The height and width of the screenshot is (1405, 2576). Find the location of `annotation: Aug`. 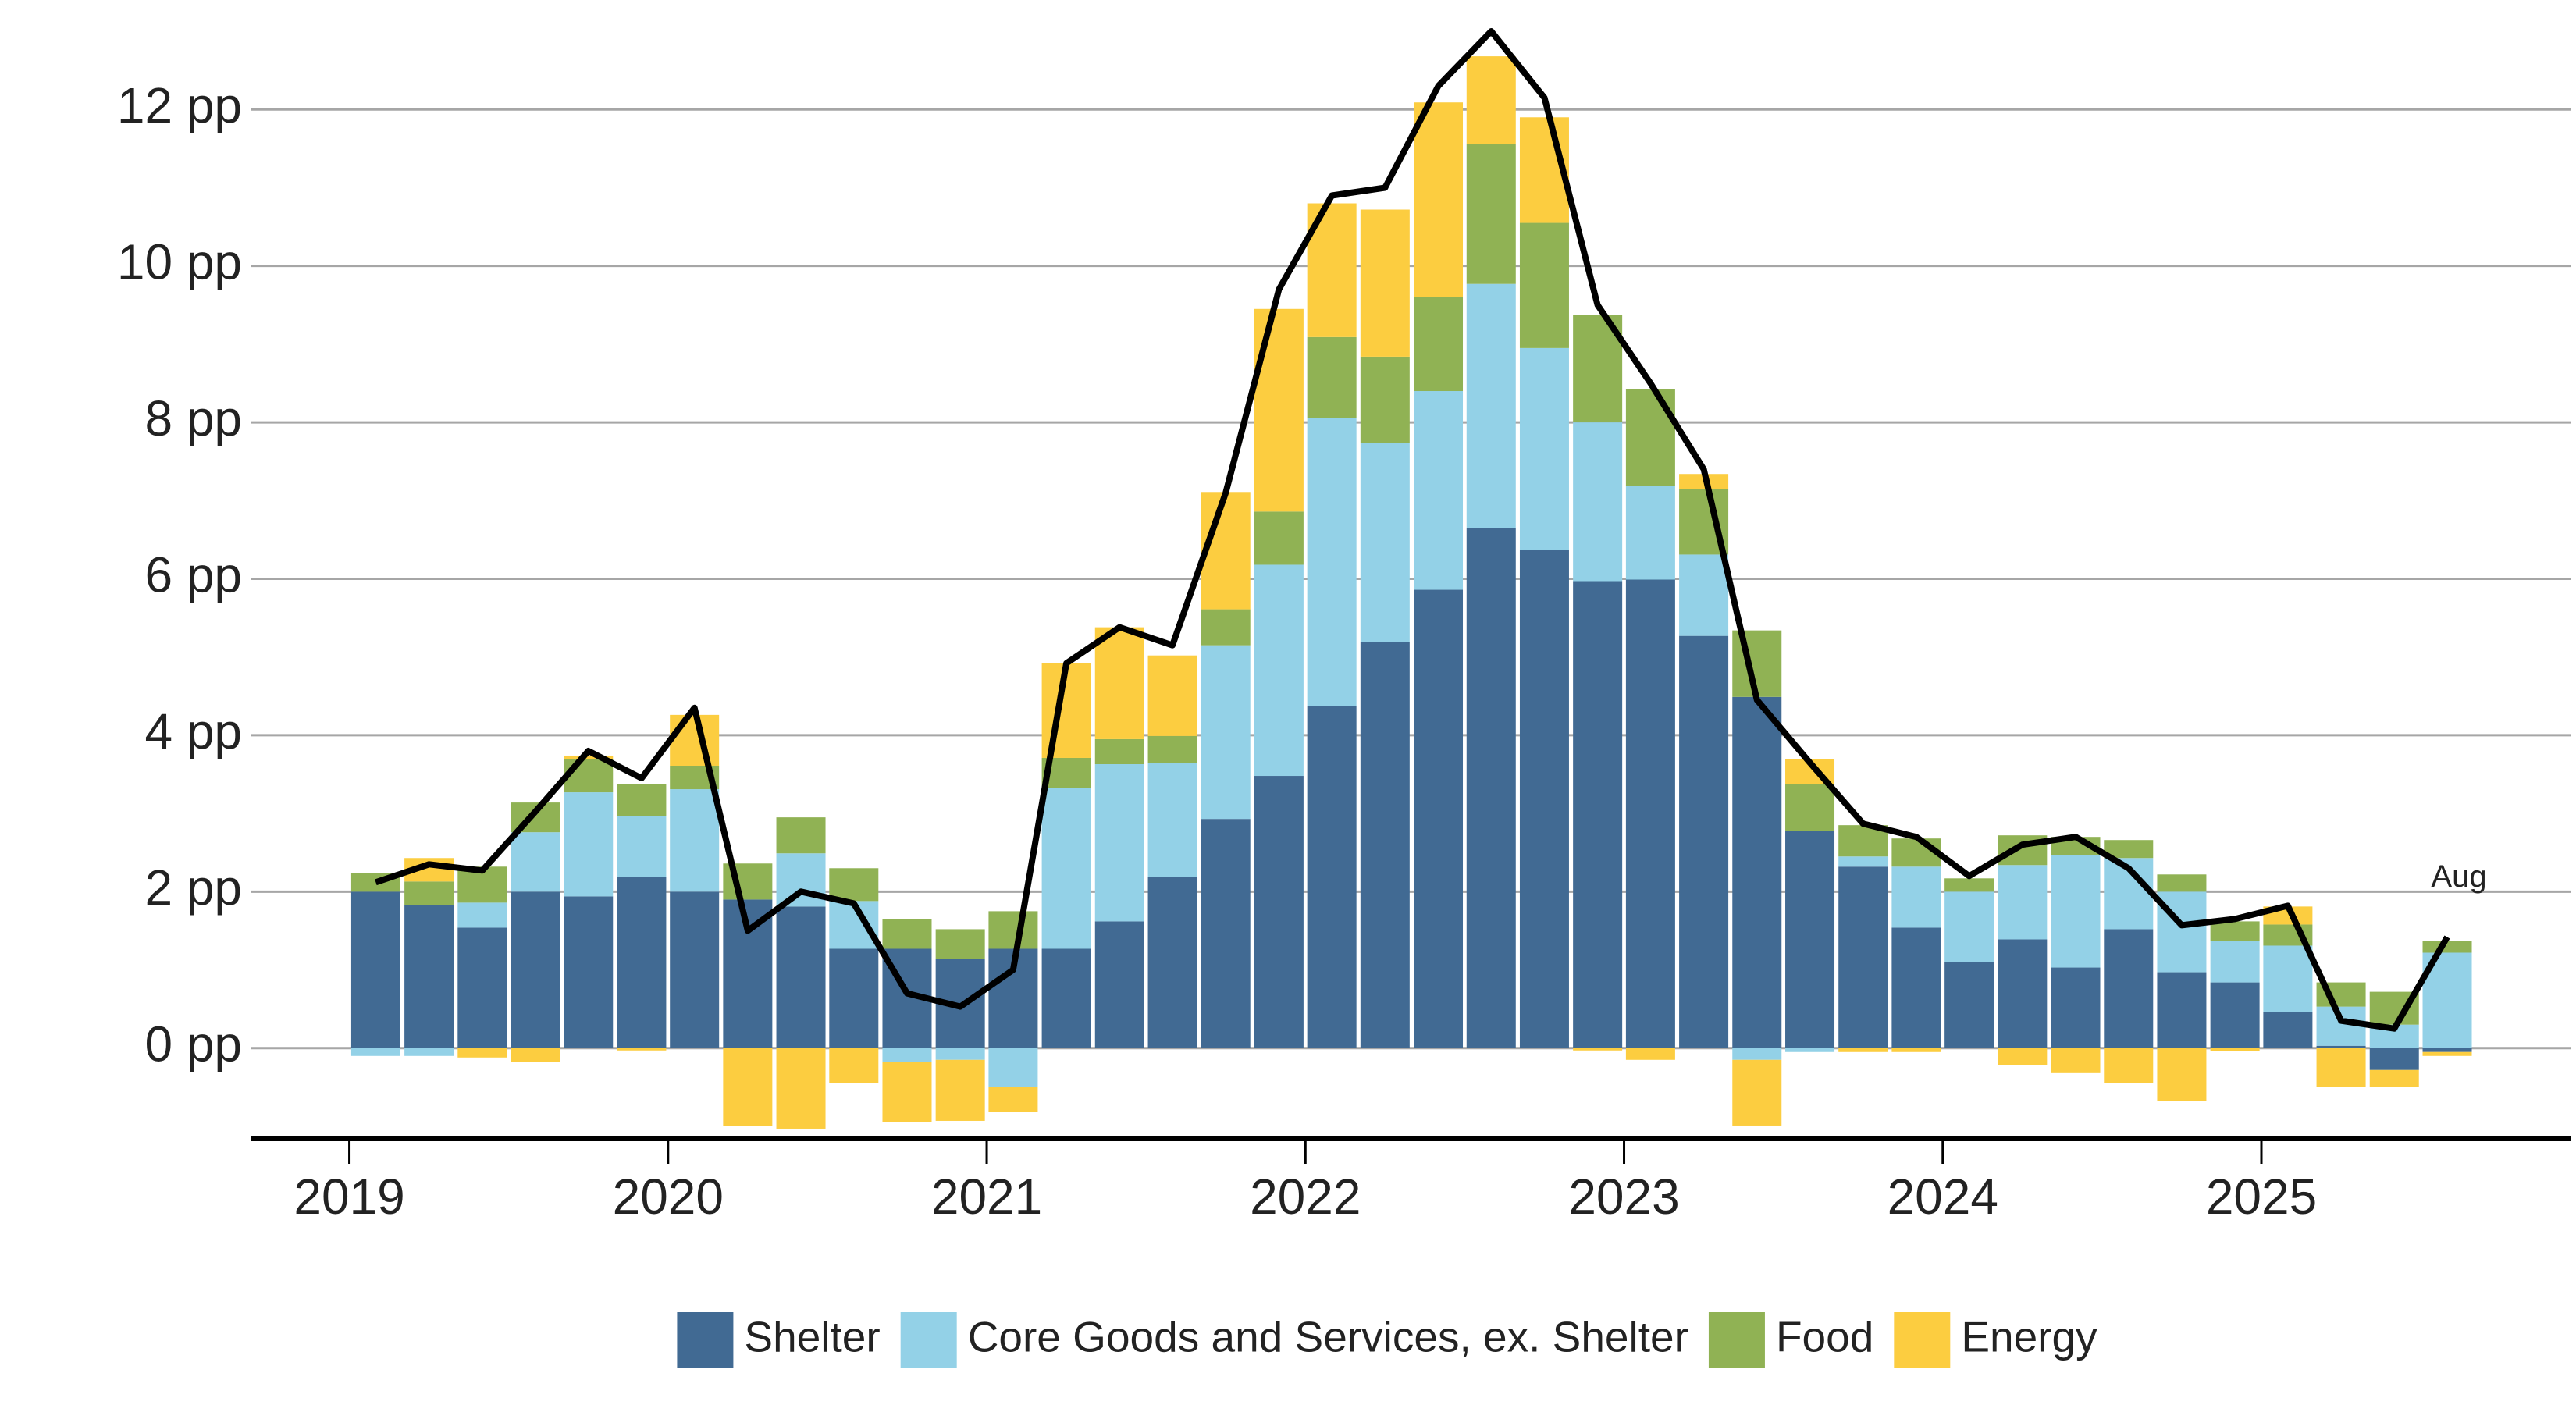

annotation: Aug is located at coordinates (2458, 877).